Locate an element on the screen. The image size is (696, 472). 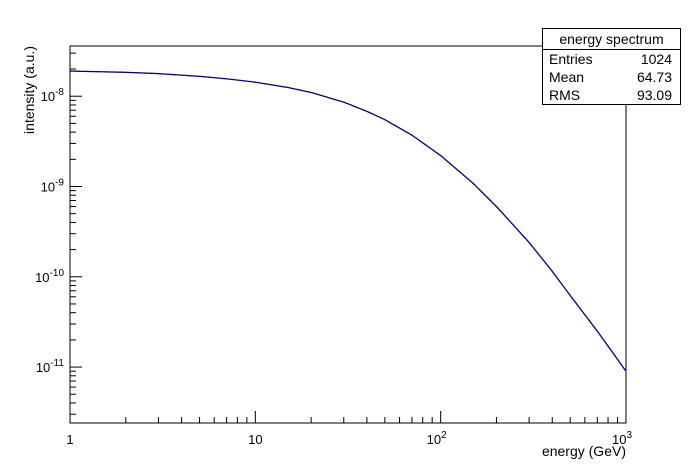
stats-label: Entries is located at coordinates (571, 59).